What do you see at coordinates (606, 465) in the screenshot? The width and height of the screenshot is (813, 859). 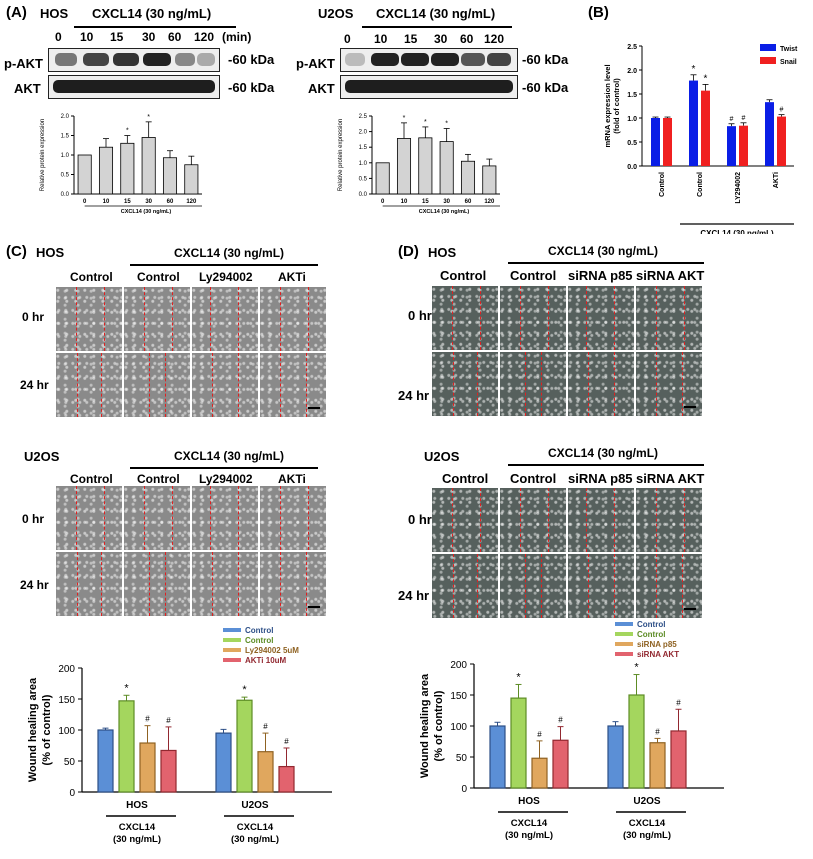 I see `d-u2os-treatment-line` at bounding box center [606, 465].